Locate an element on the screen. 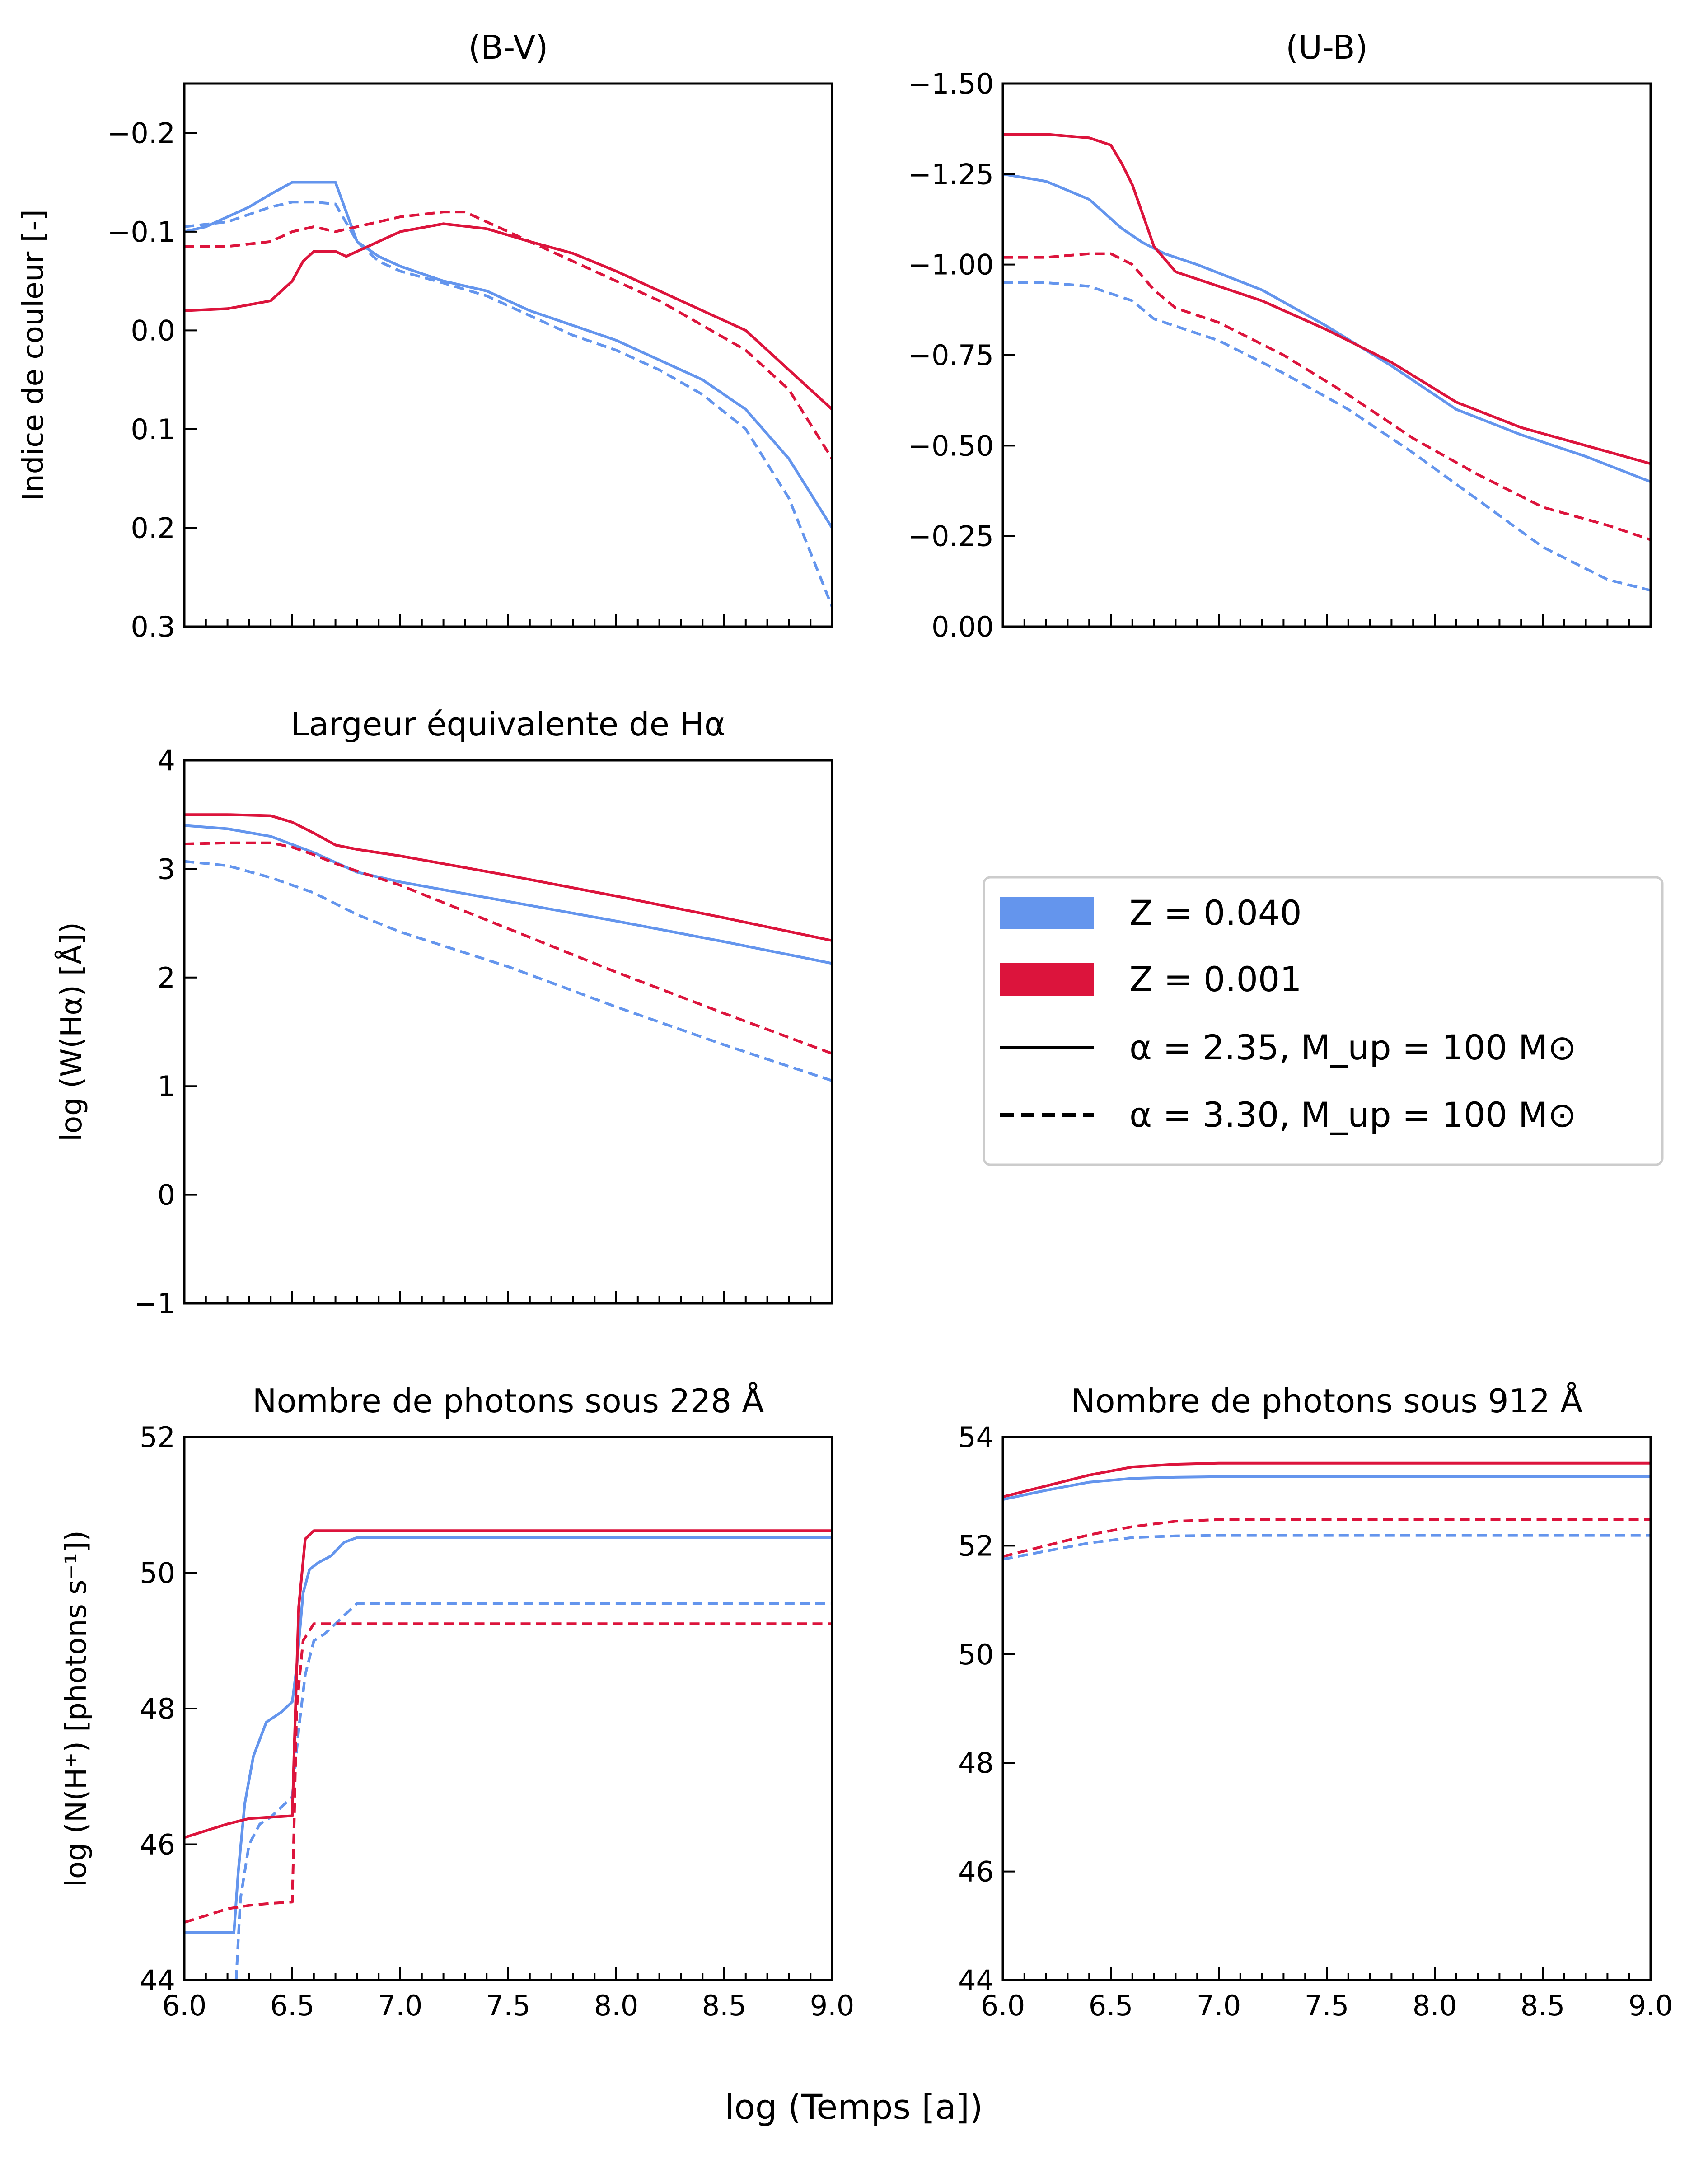 This screenshot has width=1708, height=2159. legend-frame is located at coordinates (1323, 1021).